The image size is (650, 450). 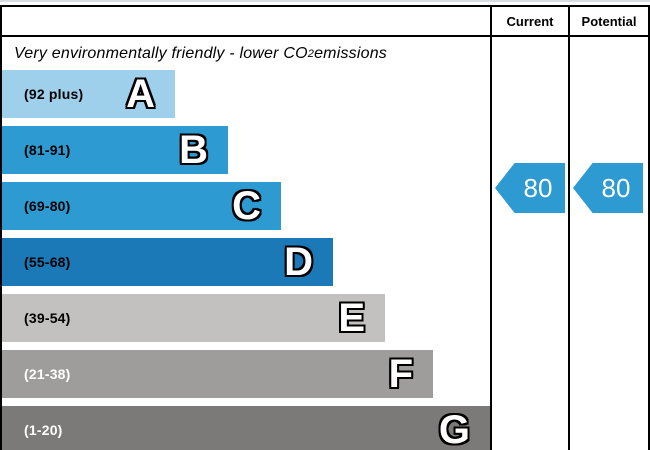 I want to click on band-b-bar: (81-91) B, so click(x=115, y=150).